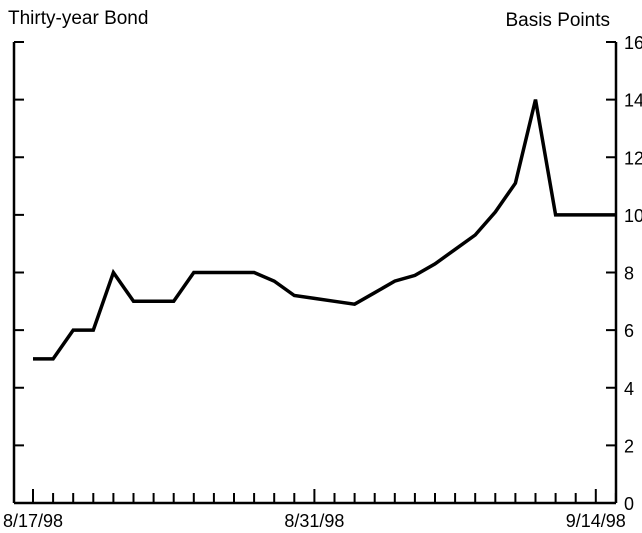 The width and height of the screenshot is (642, 533). Describe the element at coordinates (629, 389) in the screenshot. I see `y-tick-label: 4` at that location.